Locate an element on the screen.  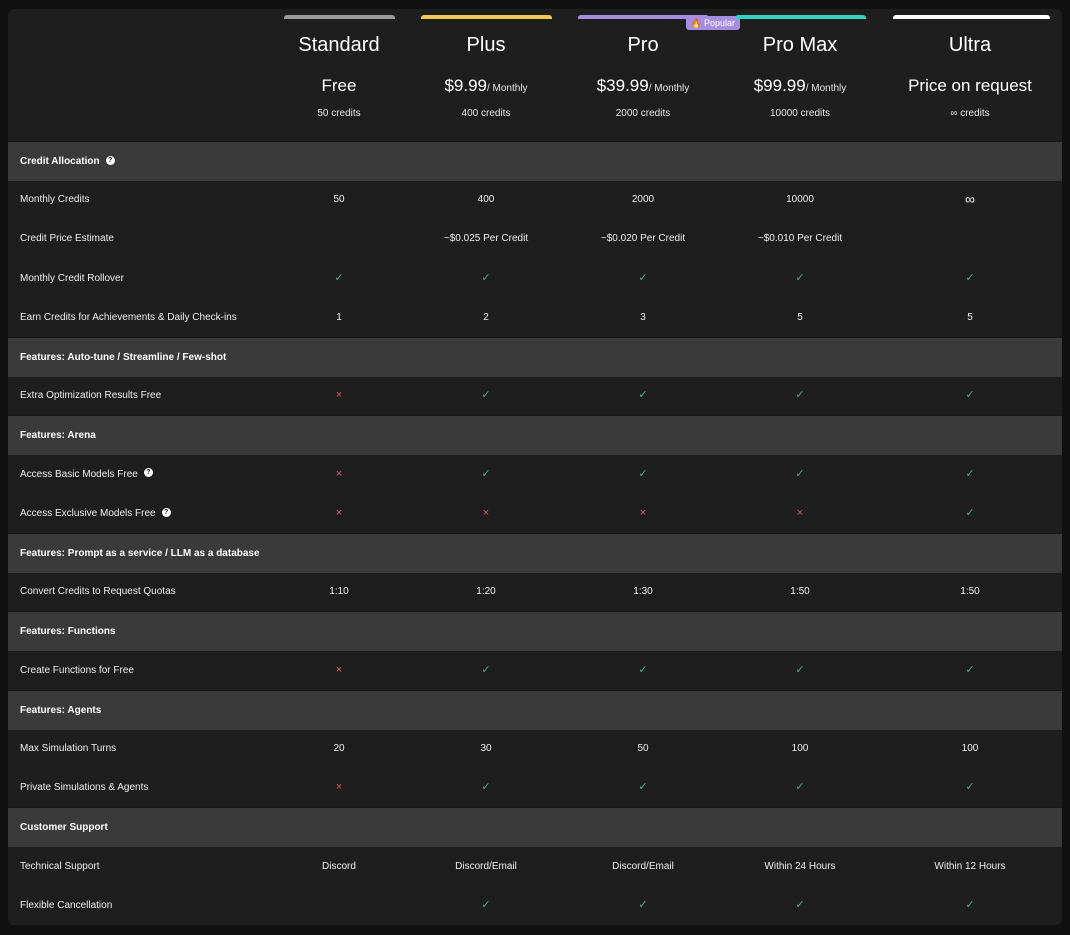
plan-name: Pro Max is located at coordinates (800, 45).